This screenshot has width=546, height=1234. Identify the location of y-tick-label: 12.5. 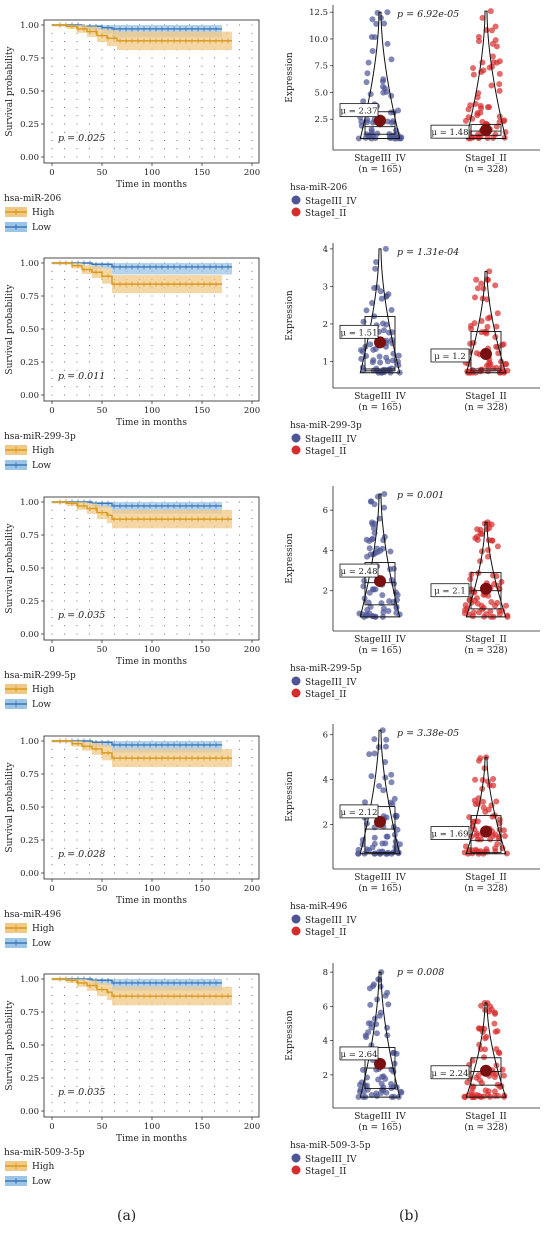
(318, 13).